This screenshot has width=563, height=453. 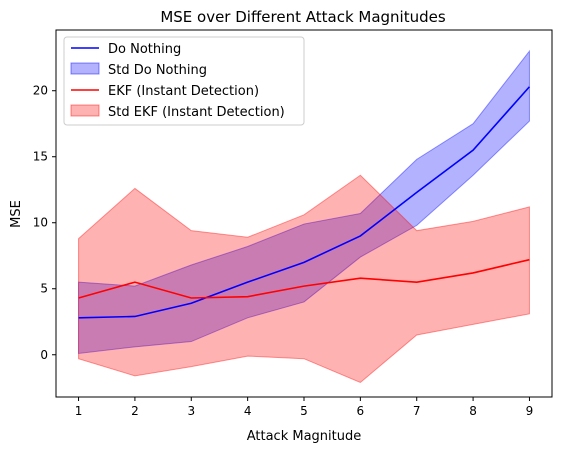 What do you see at coordinates (44, 355) in the screenshot?
I see `y-tick-label: 0` at bounding box center [44, 355].